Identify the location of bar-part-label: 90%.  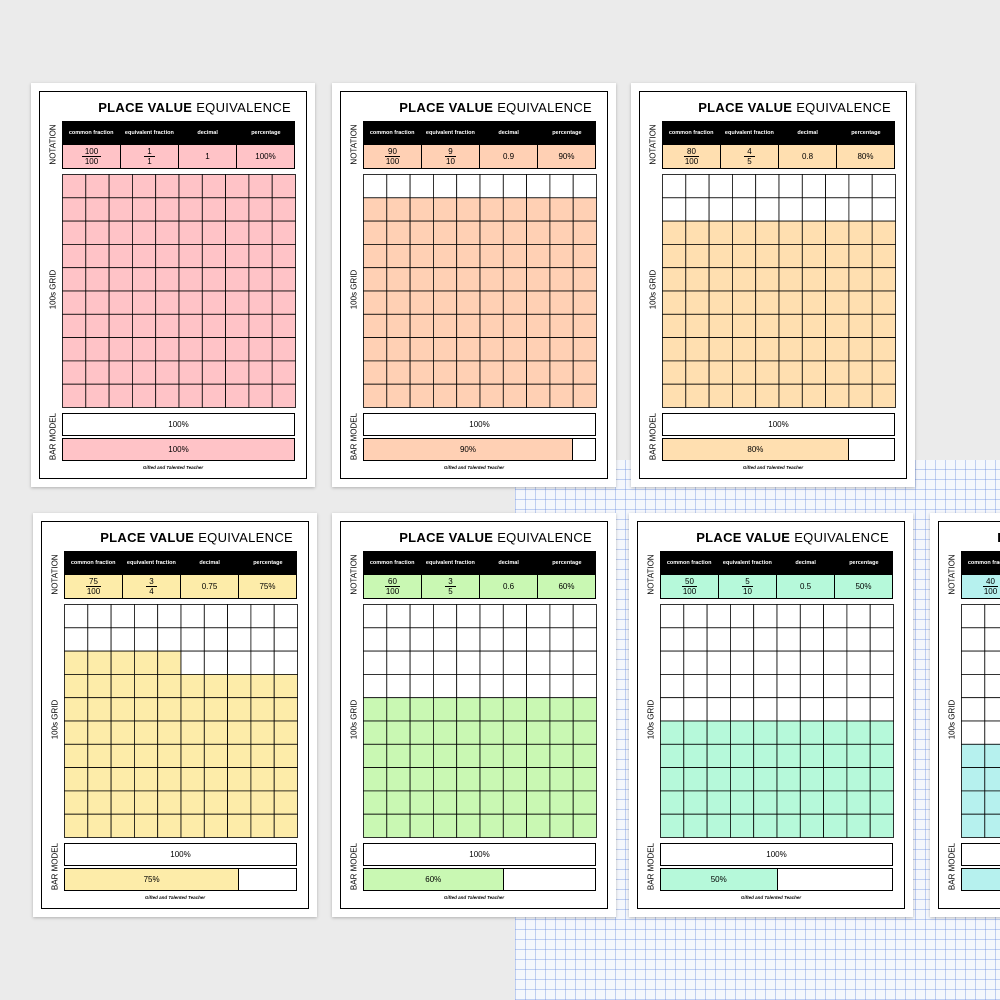
(467, 449).